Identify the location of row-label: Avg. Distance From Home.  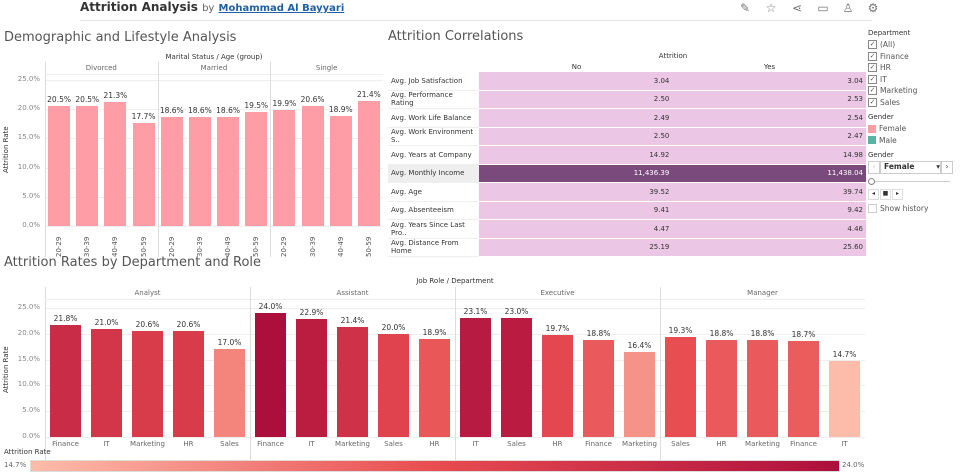
(433, 247).